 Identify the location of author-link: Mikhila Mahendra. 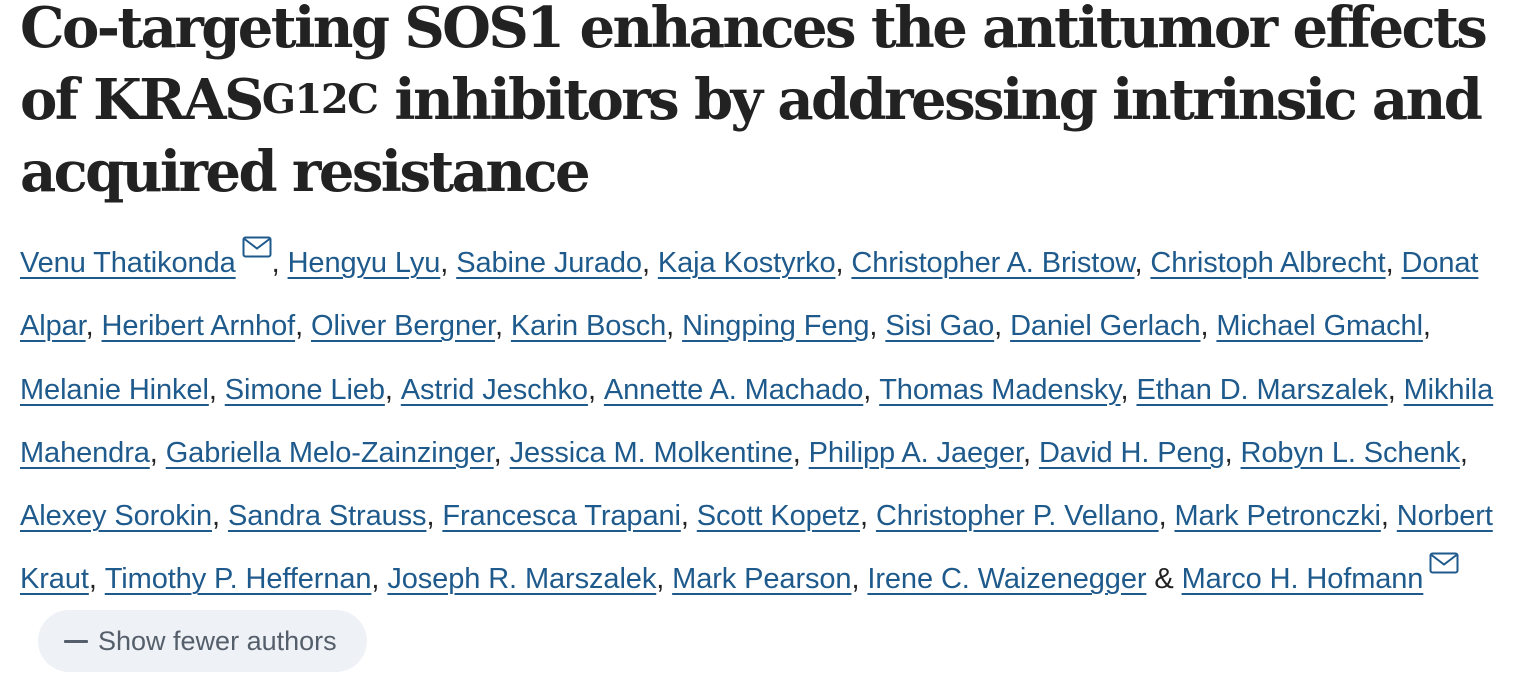
(757, 421).